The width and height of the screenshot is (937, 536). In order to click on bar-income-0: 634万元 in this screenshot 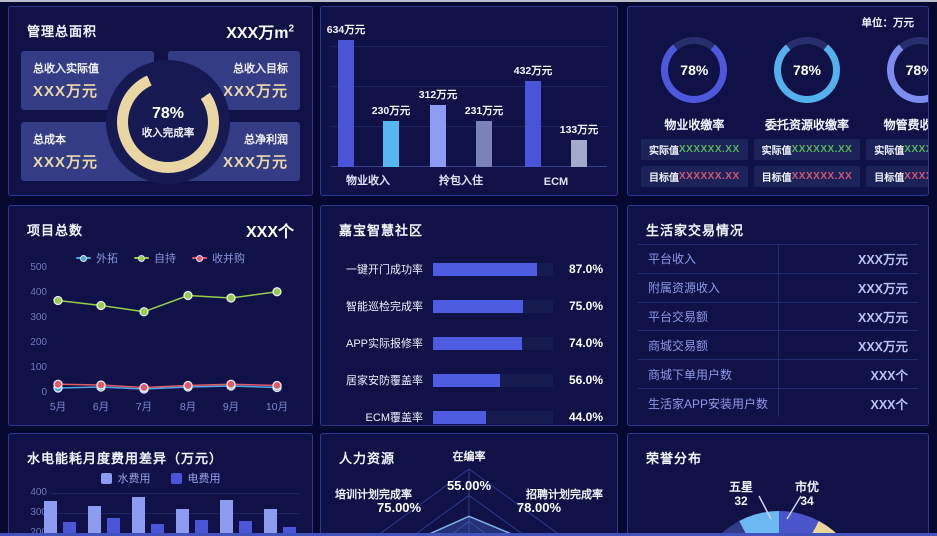, I will do `click(348, 94)`.